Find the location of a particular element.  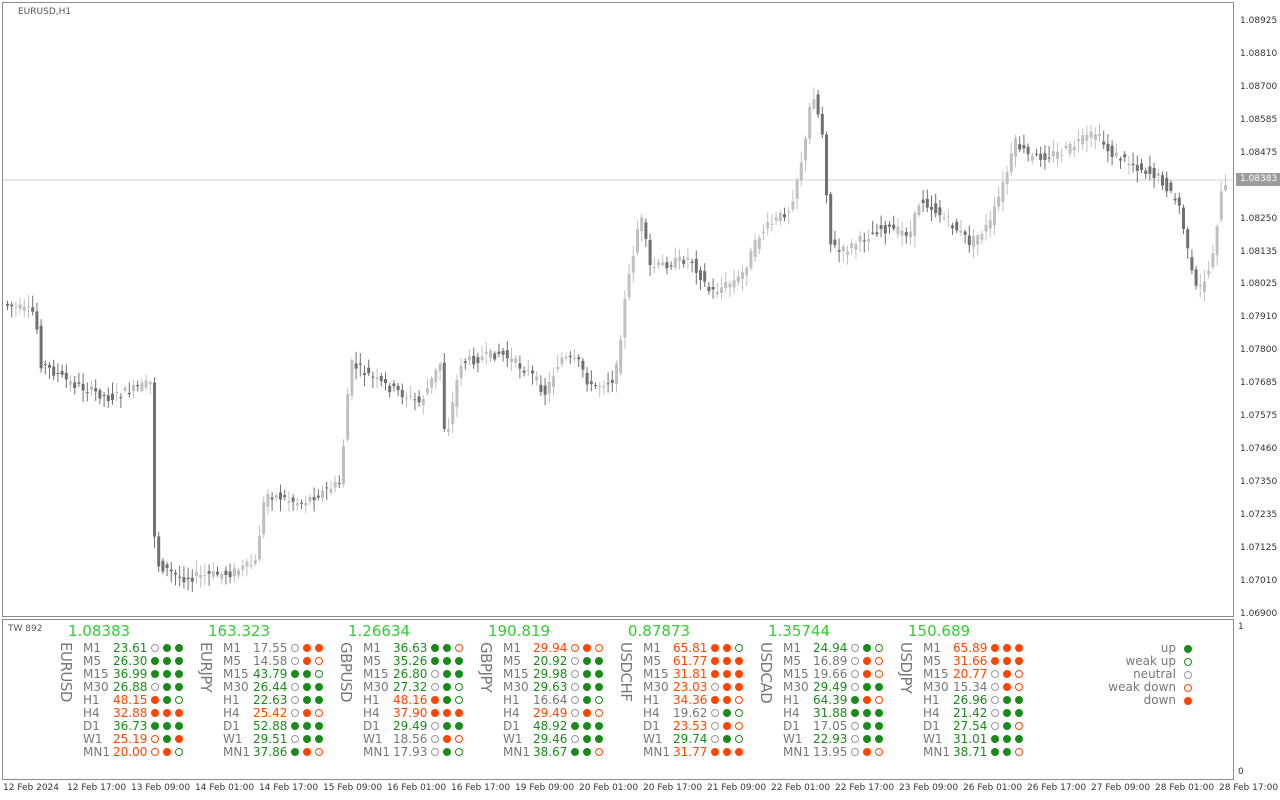

timeframe-value: 22.93 is located at coordinates (830, 739).